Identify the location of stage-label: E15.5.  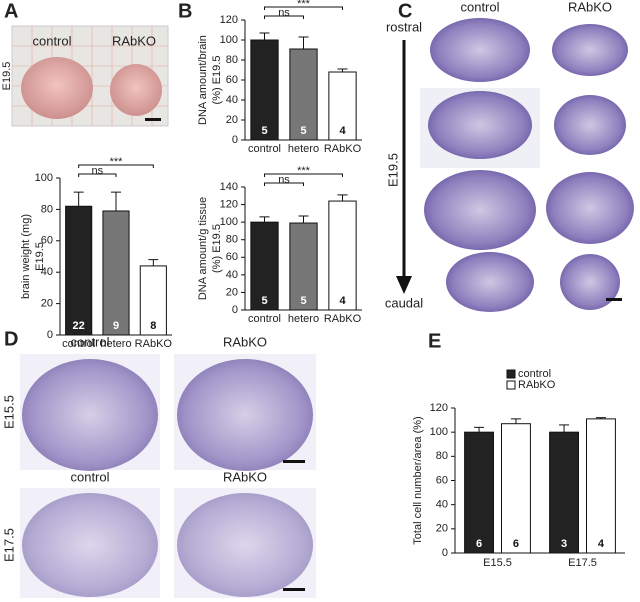
(8, 412).